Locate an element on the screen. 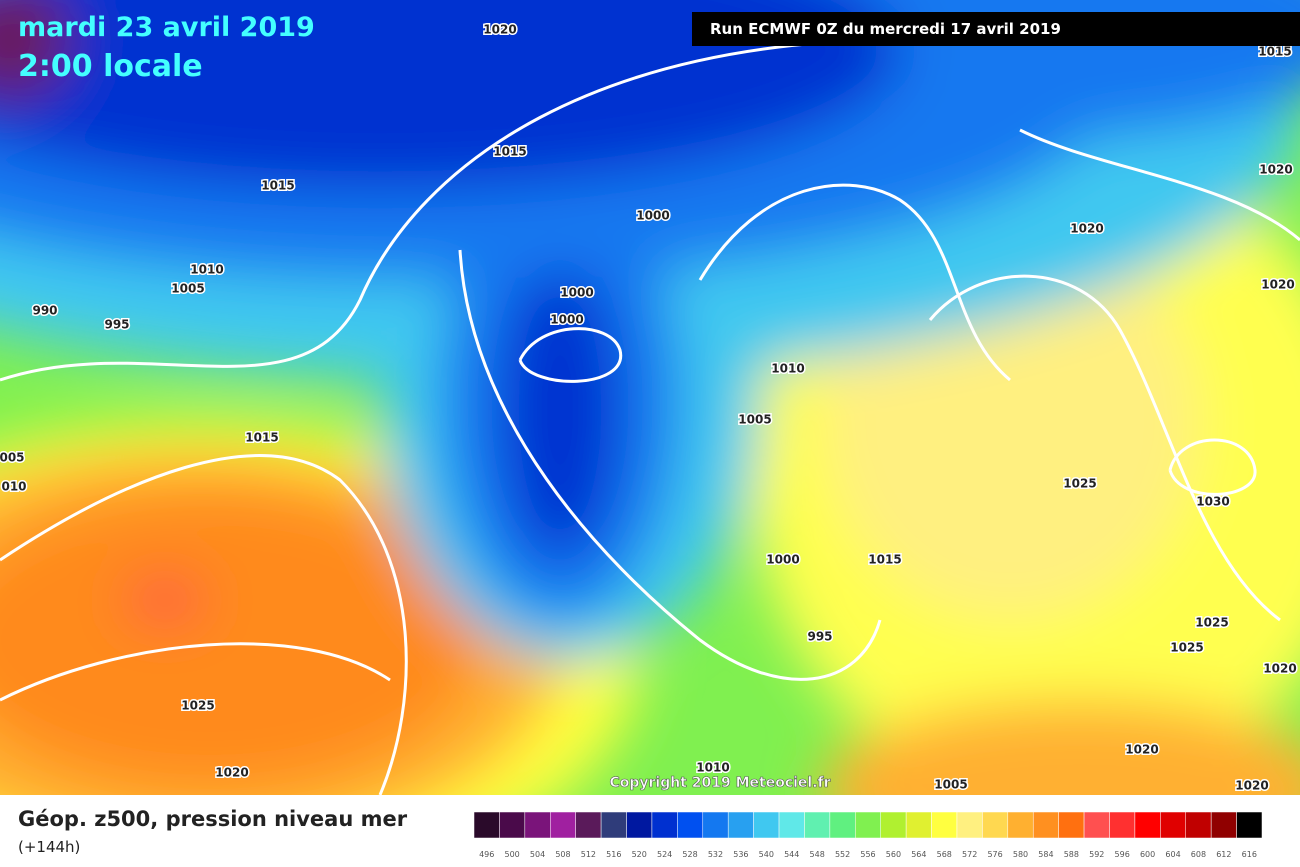 This screenshot has height=867, width=1300. scale-label: 512 is located at coordinates (588, 854).